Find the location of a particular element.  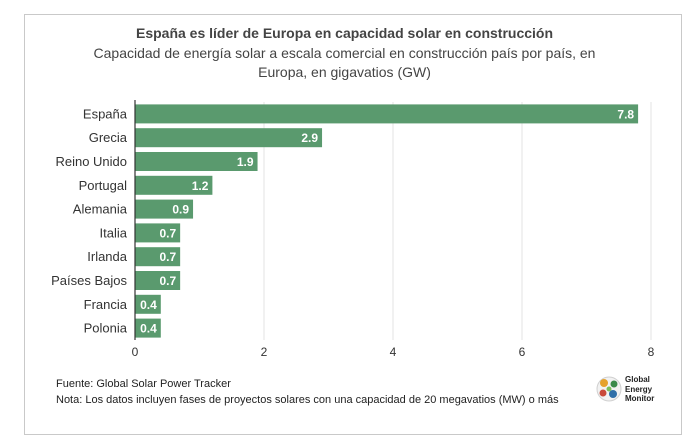

x-tick-label: 0 is located at coordinates (135, 352).